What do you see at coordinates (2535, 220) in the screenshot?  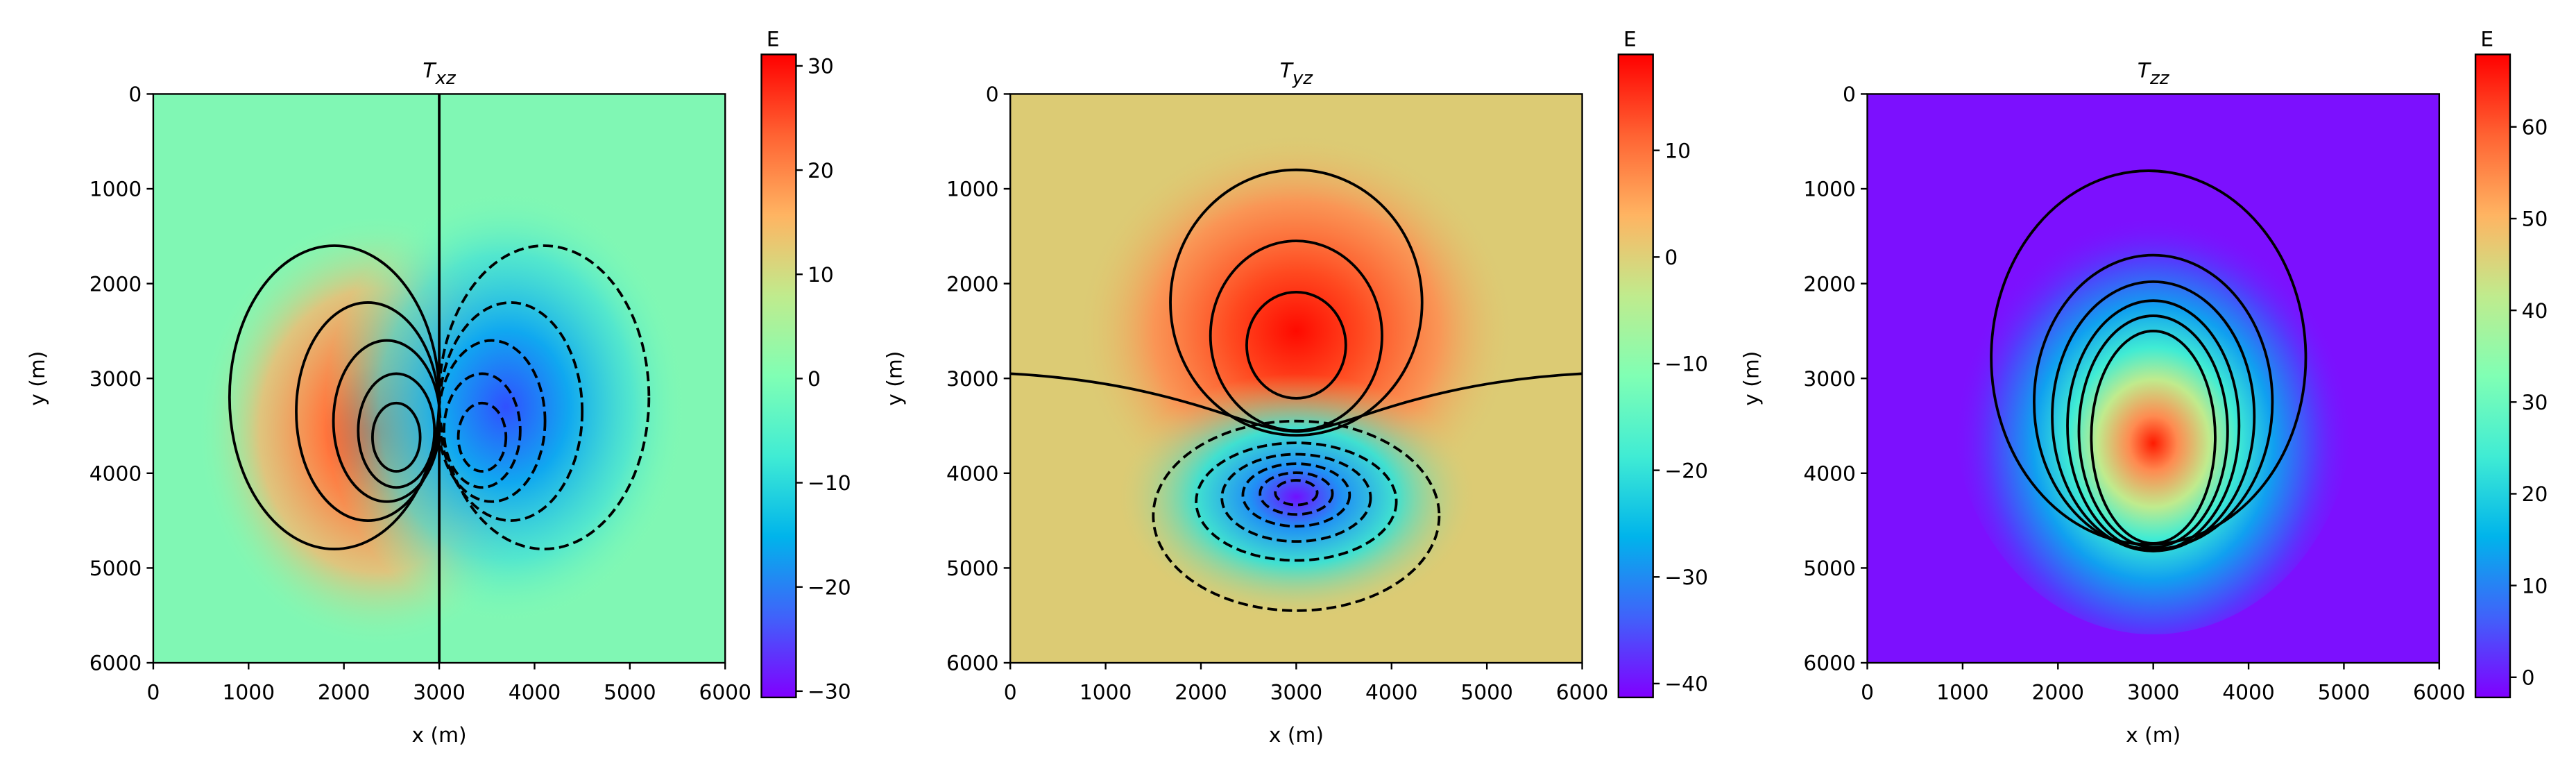 I see `colorbar-tick-label: 50` at bounding box center [2535, 220].